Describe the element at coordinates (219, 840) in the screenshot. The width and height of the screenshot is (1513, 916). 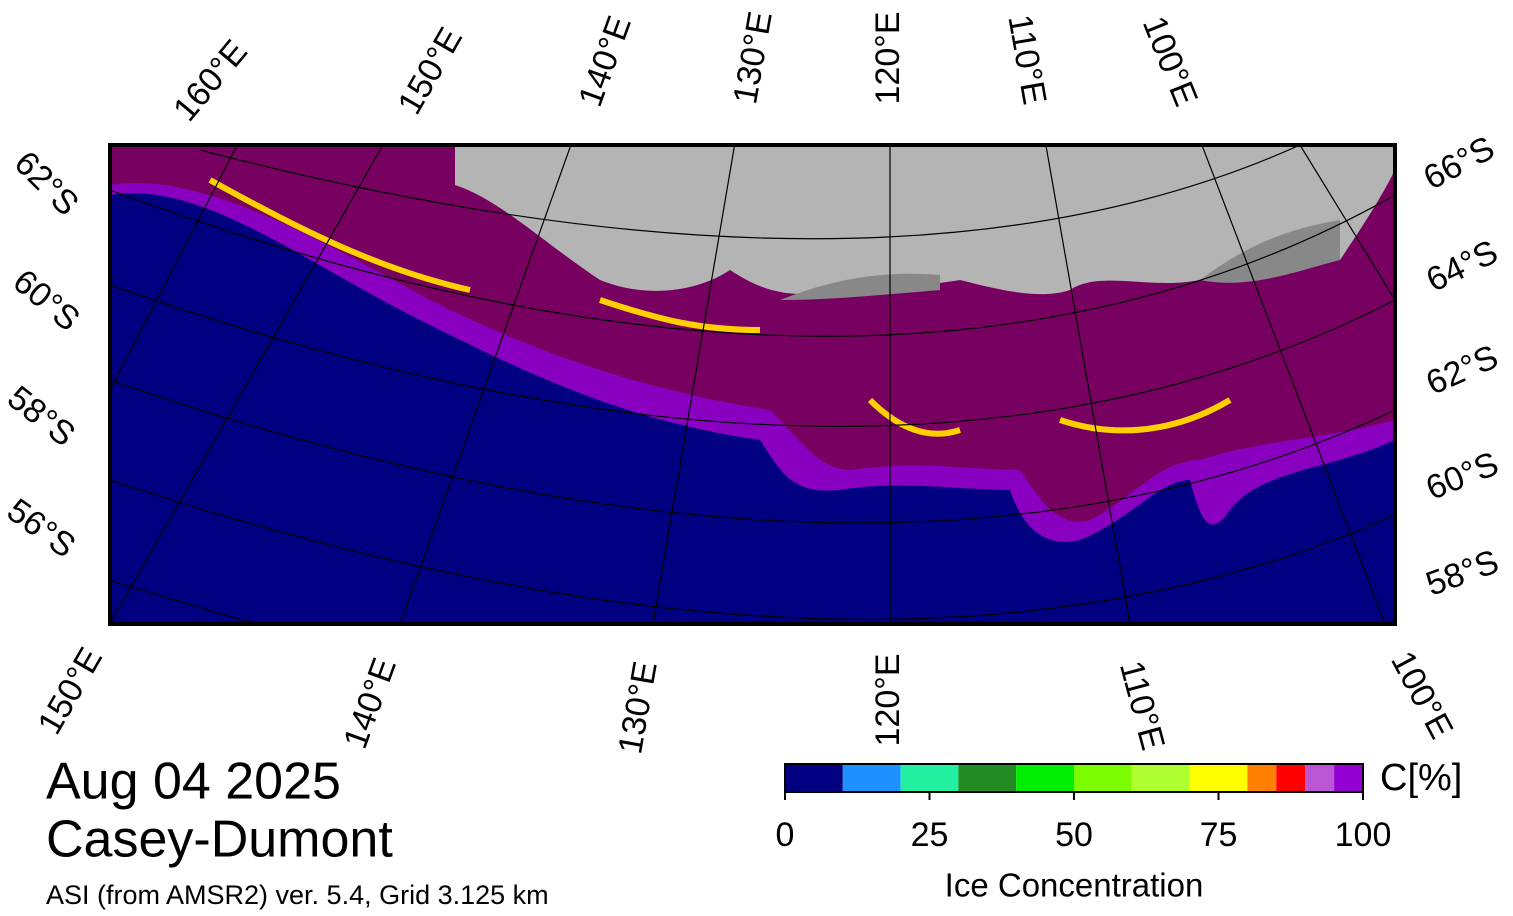
I see `region: Casey-Dumont` at that location.